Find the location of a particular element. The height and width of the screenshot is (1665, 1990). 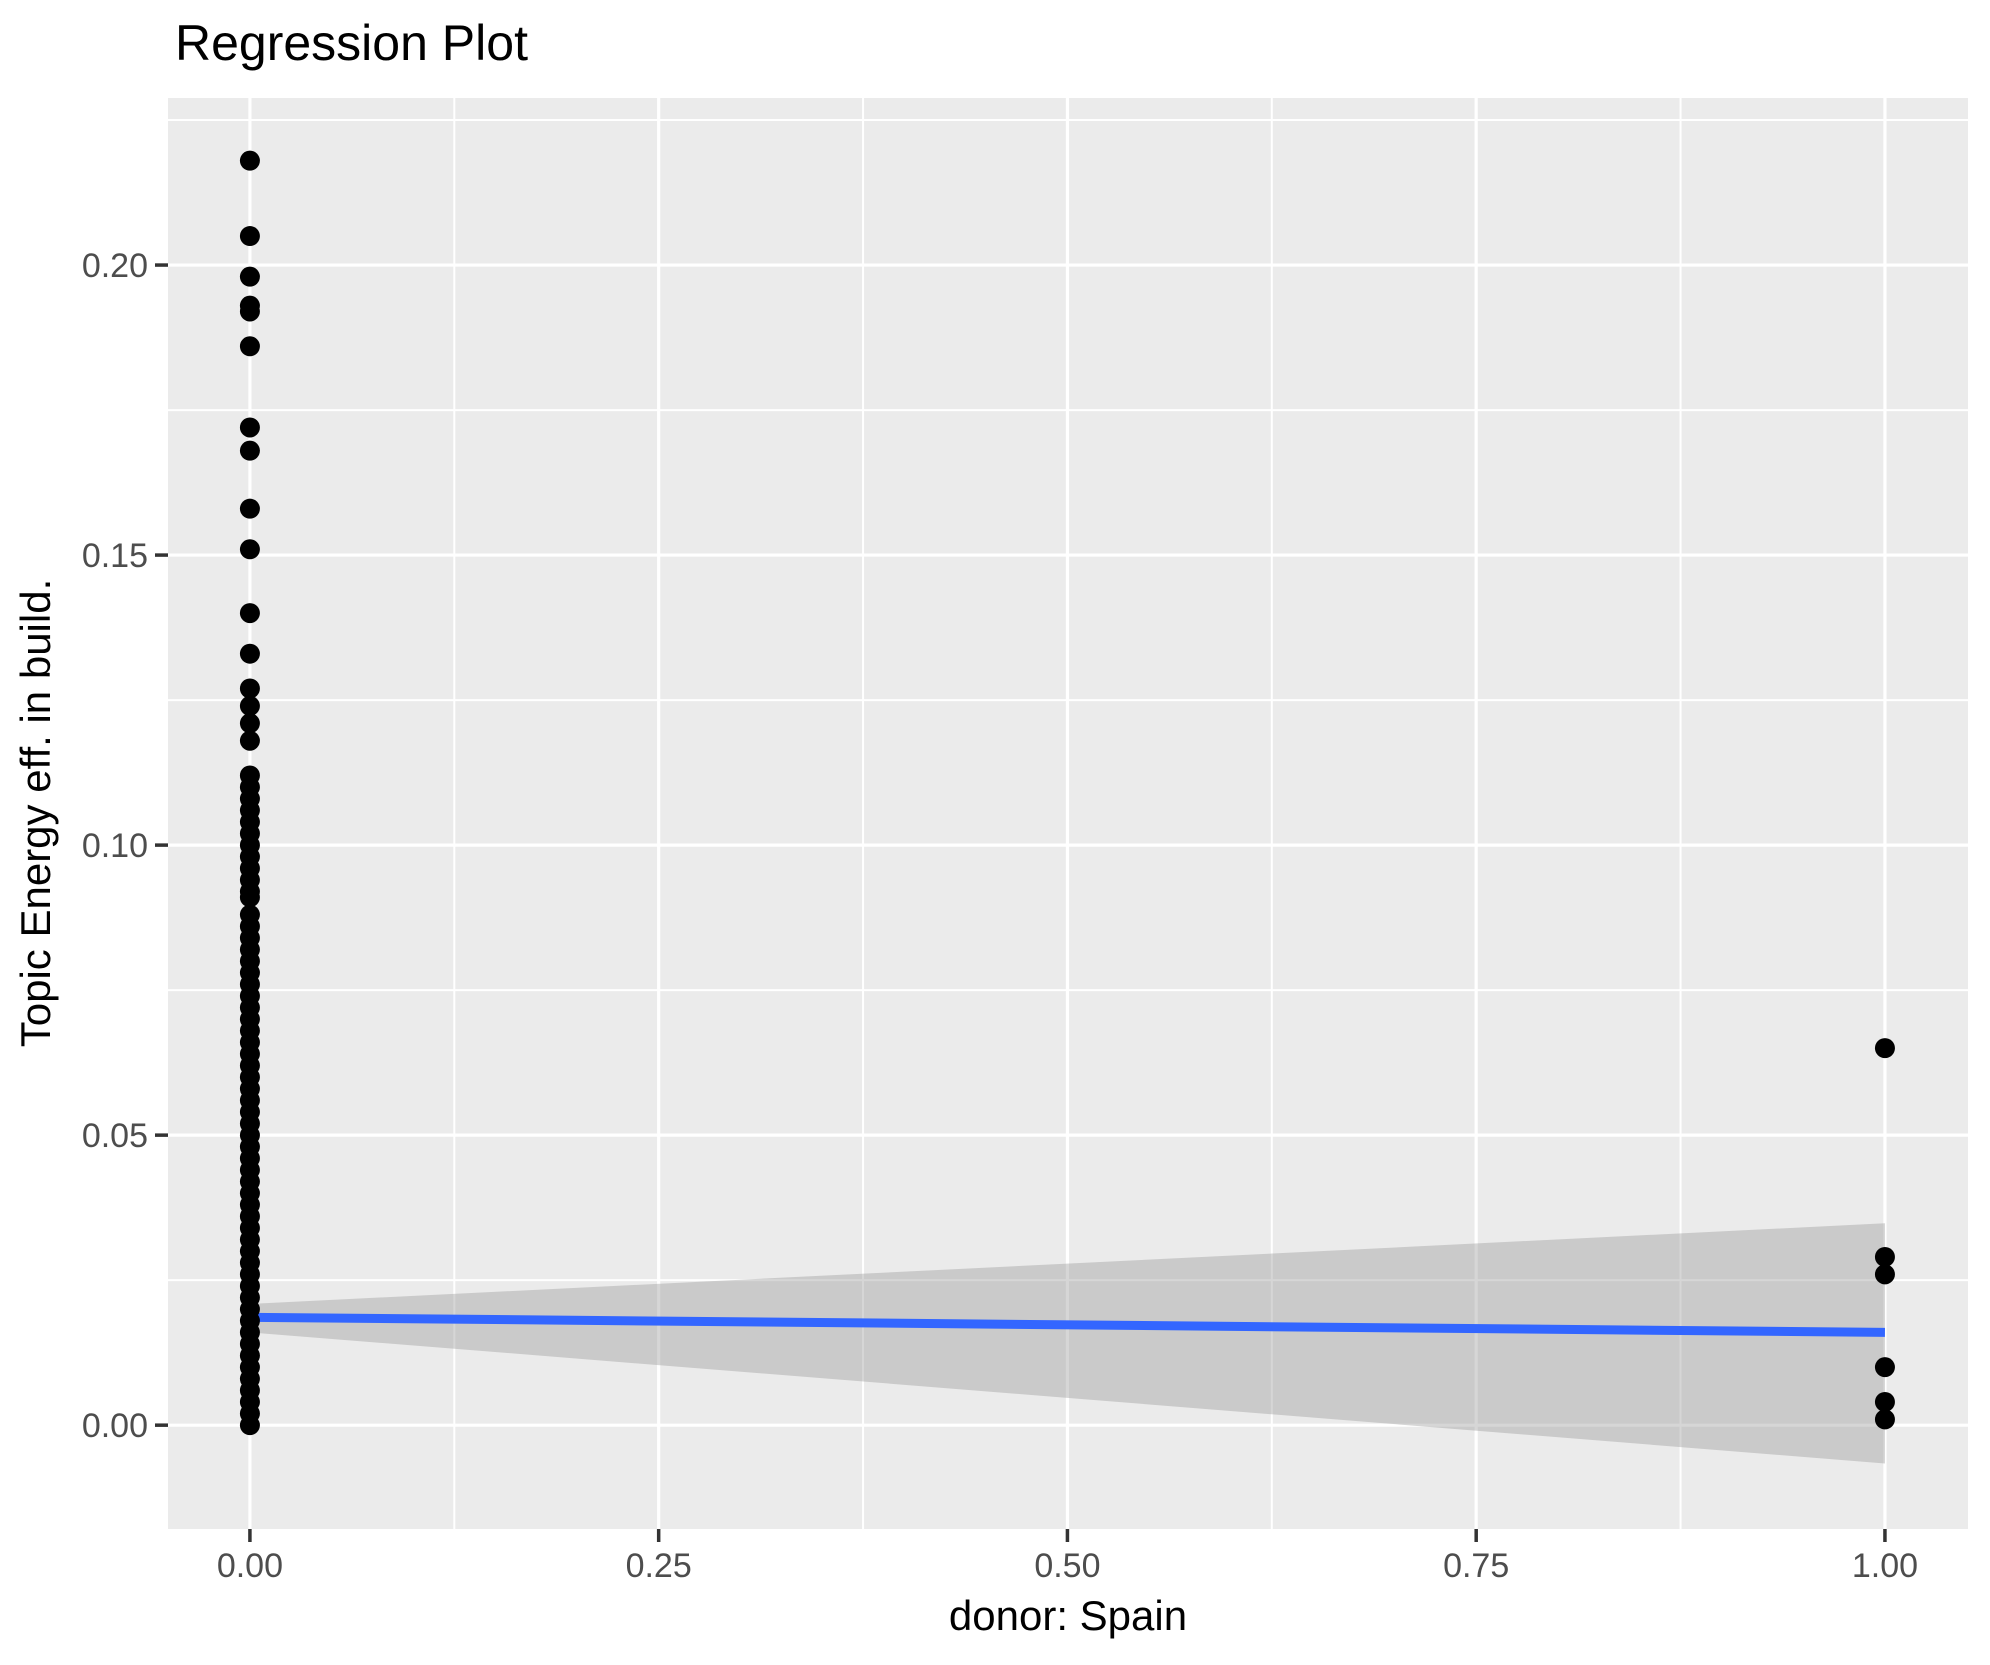

x-tick-label: 1.00 is located at coordinates (1885, 1566).